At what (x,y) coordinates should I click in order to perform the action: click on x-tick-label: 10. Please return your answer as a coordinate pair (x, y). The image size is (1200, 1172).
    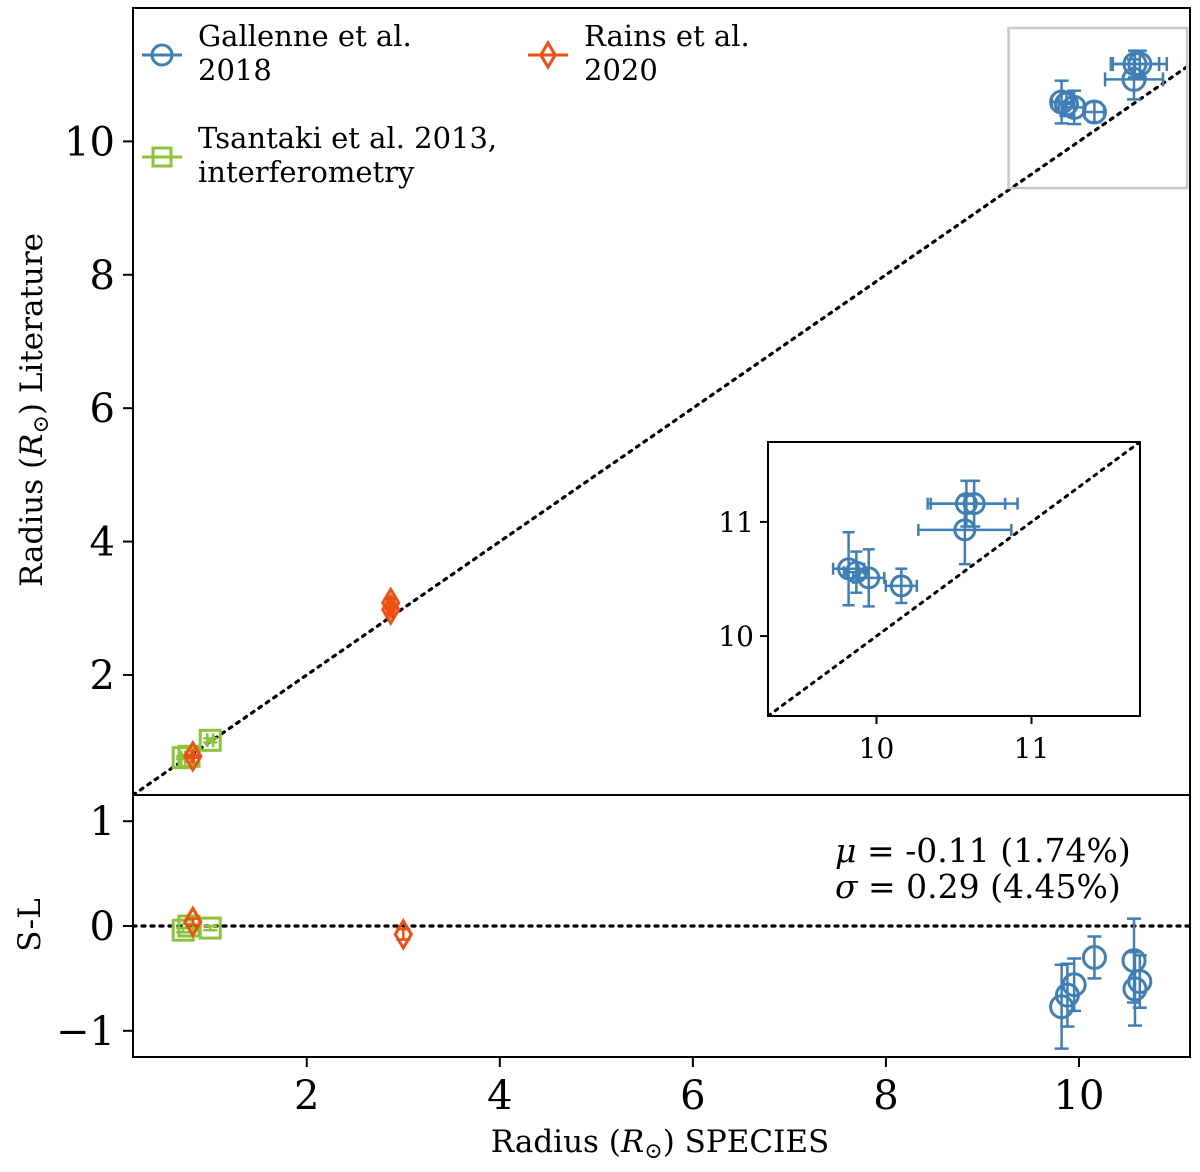
    Looking at the image, I should click on (1079, 1096).